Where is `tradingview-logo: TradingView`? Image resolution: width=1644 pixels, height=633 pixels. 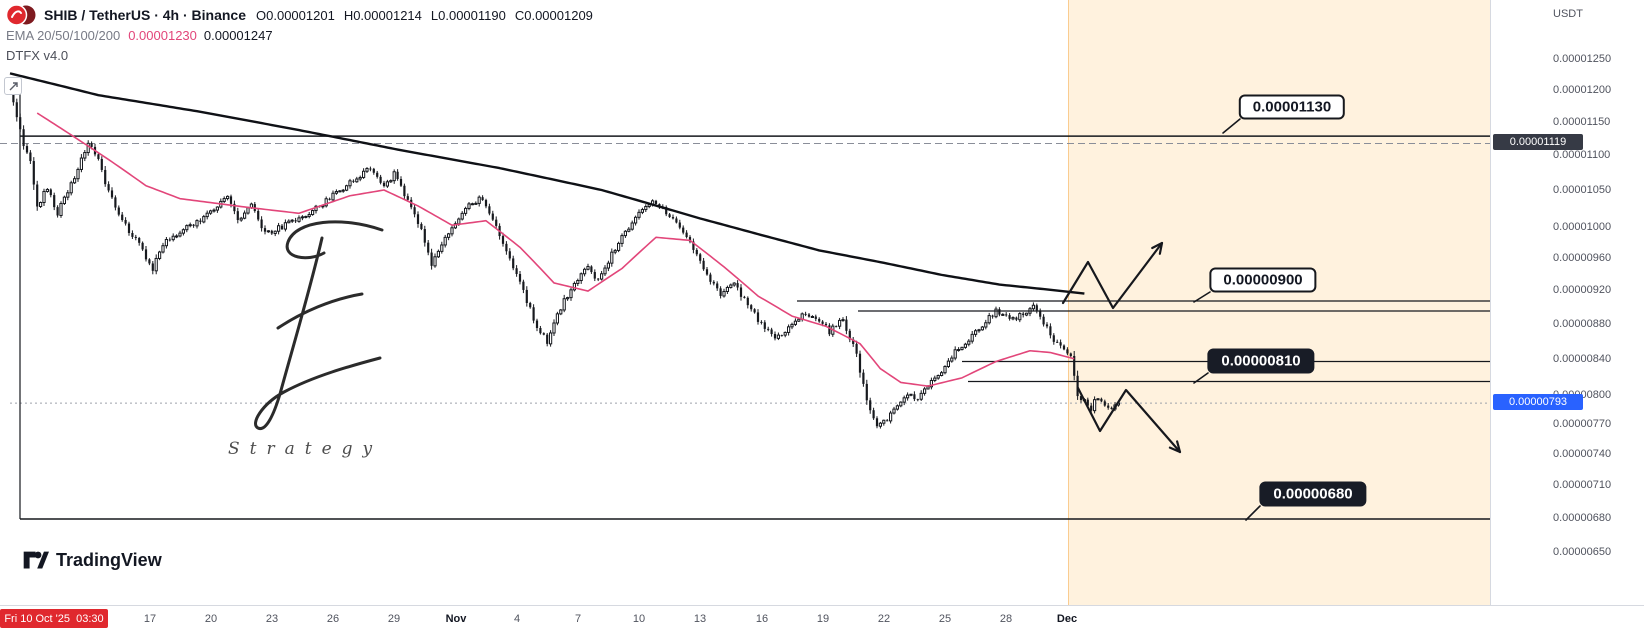 tradingview-logo: TradingView is located at coordinates (92, 560).